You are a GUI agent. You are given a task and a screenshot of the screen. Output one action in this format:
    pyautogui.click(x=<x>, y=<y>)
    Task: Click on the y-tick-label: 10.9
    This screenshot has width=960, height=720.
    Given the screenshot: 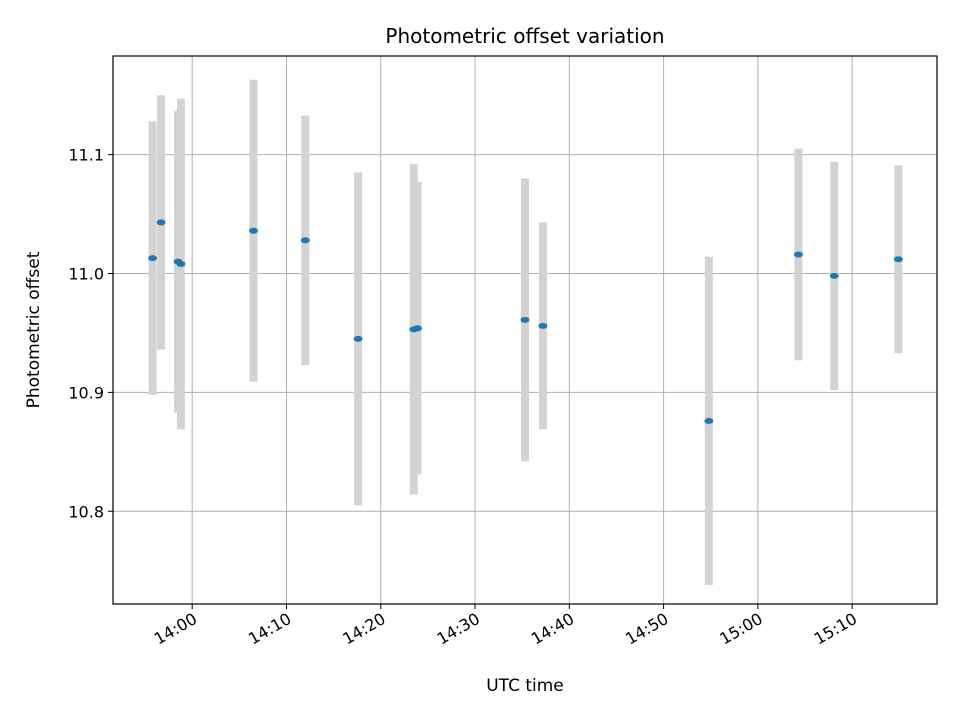 What is the action you would take?
    pyautogui.click(x=86, y=392)
    